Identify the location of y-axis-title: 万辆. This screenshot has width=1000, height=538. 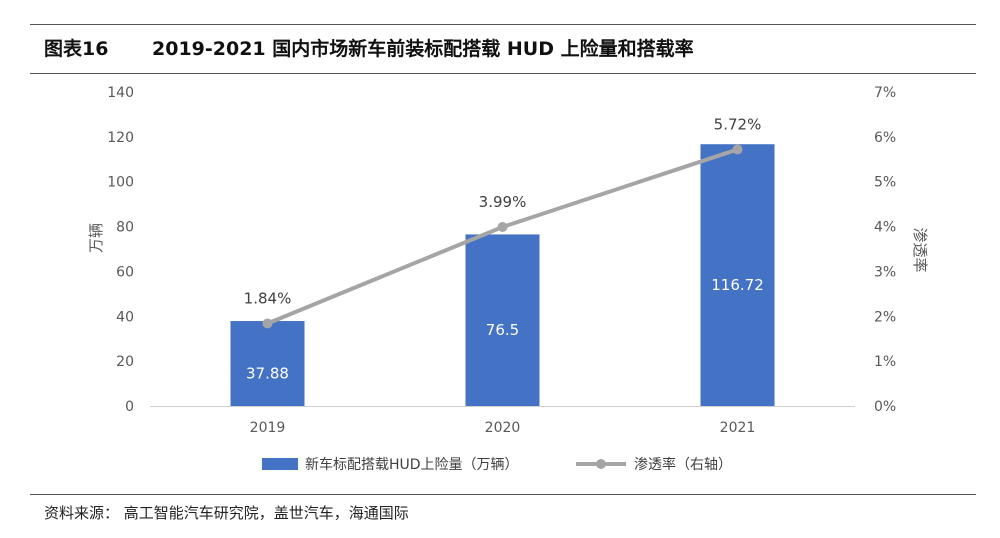
(96, 238).